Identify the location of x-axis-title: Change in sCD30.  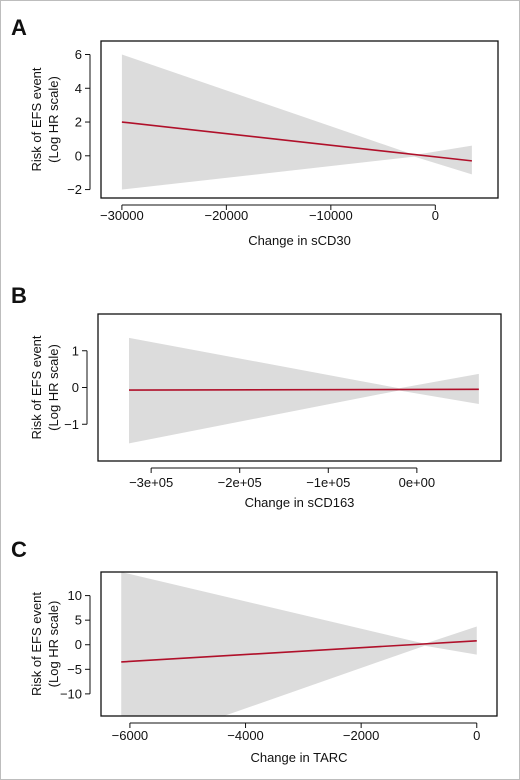
(299, 240).